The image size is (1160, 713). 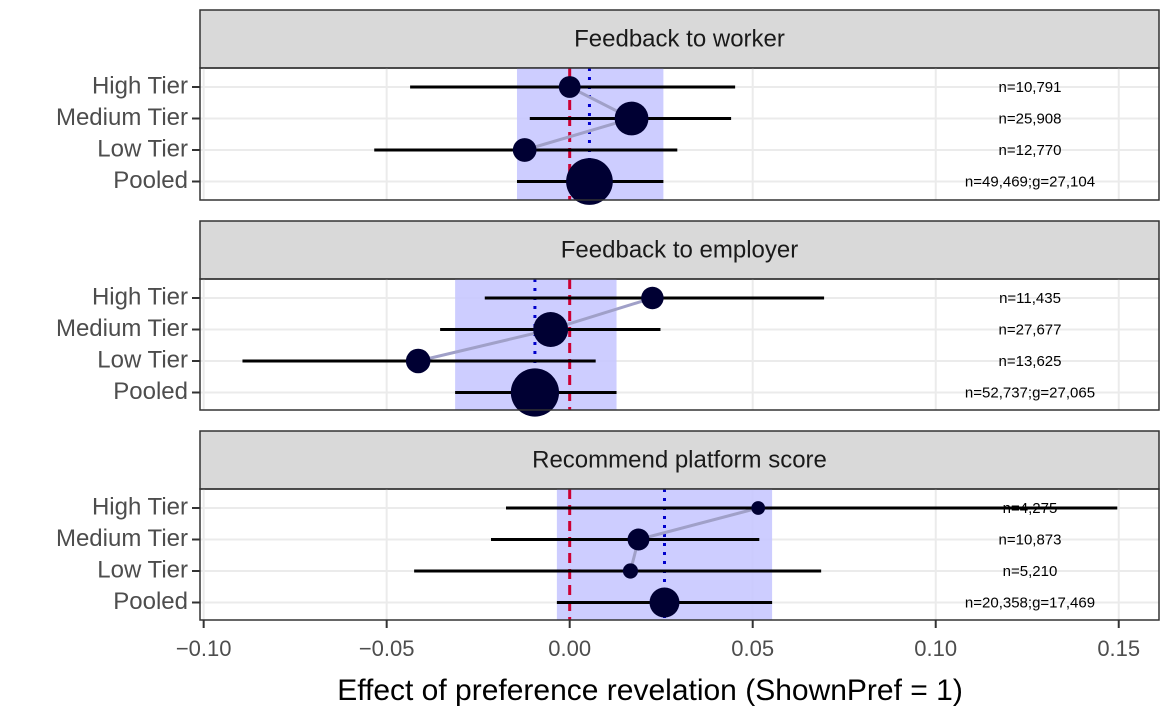 I want to click on sample-size-label: n=49,469;g=27,104, so click(x=1030, y=181).